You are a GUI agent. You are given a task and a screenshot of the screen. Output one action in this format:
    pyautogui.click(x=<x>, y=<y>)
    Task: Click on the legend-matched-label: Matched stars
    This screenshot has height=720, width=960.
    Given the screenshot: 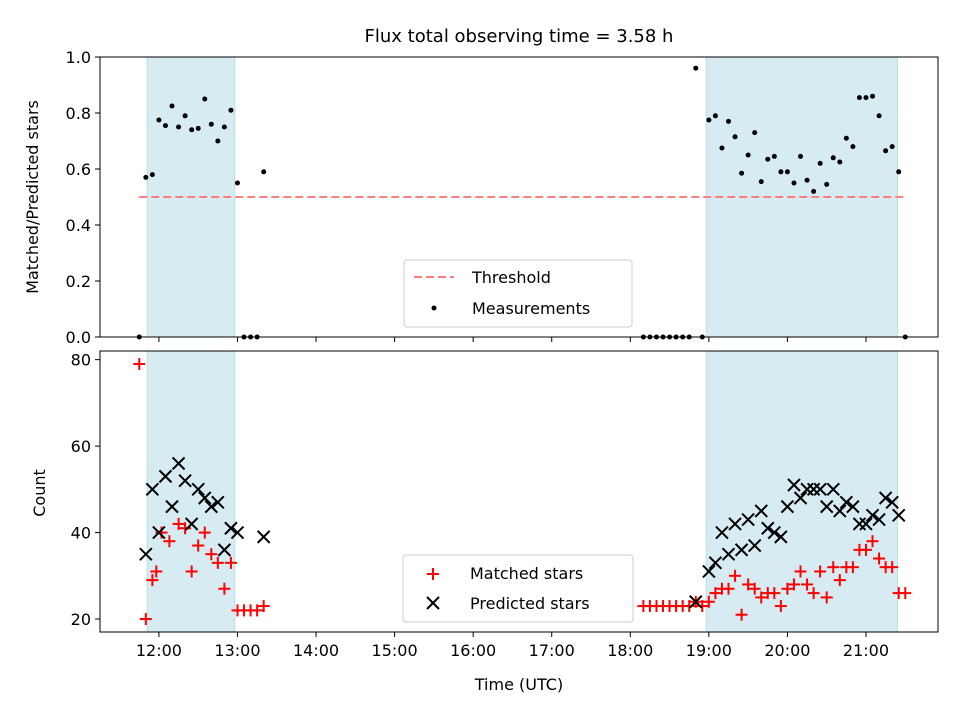 What is the action you would take?
    pyautogui.click(x=526, y=573)
    